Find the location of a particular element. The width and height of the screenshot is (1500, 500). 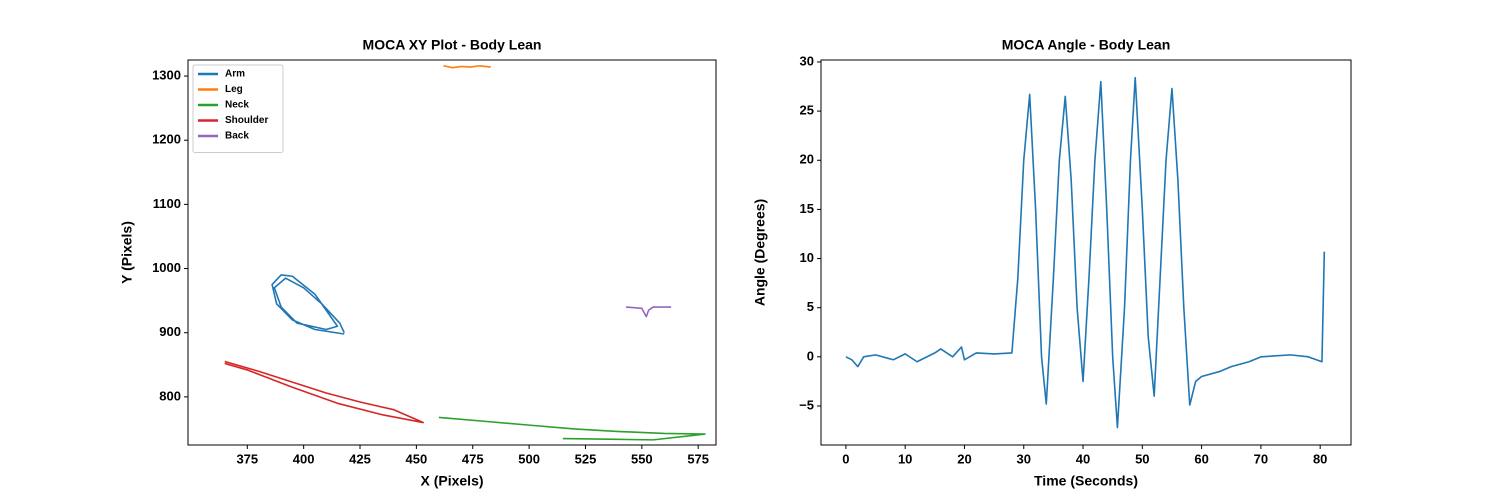

y-tick-label: 1100 is located at coordinates (167, 203).